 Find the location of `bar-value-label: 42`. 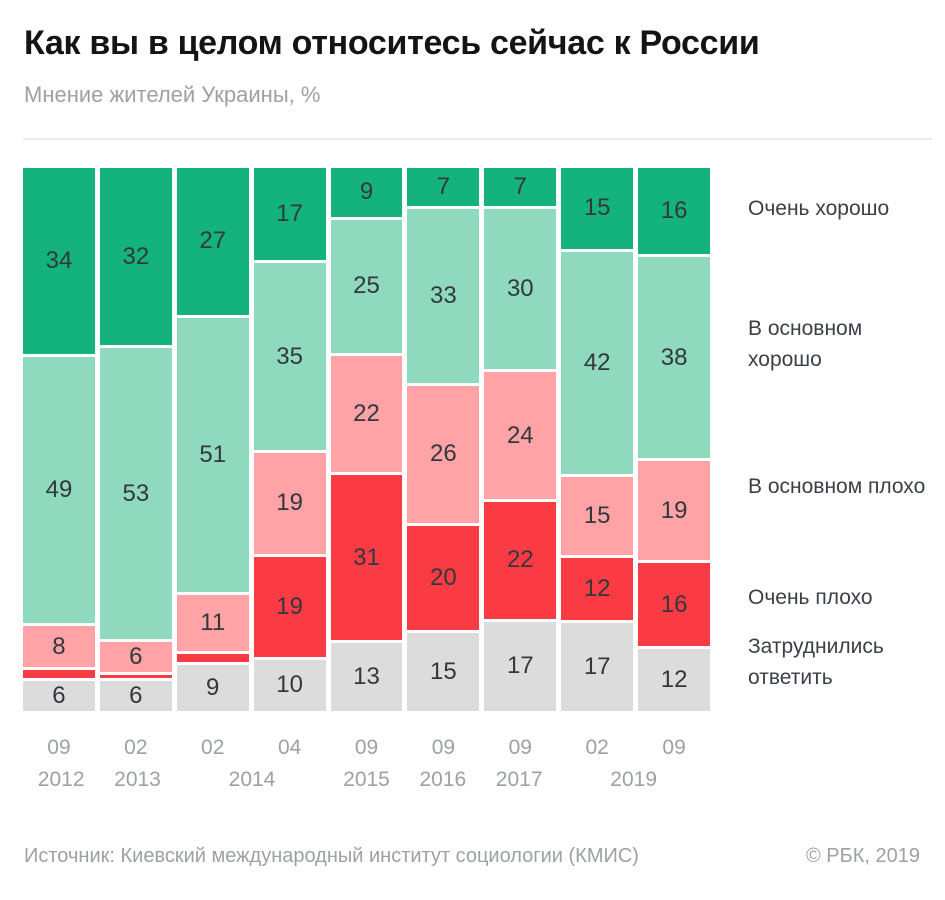

bar-value-label: 42 is located at coordinates (597, 363).